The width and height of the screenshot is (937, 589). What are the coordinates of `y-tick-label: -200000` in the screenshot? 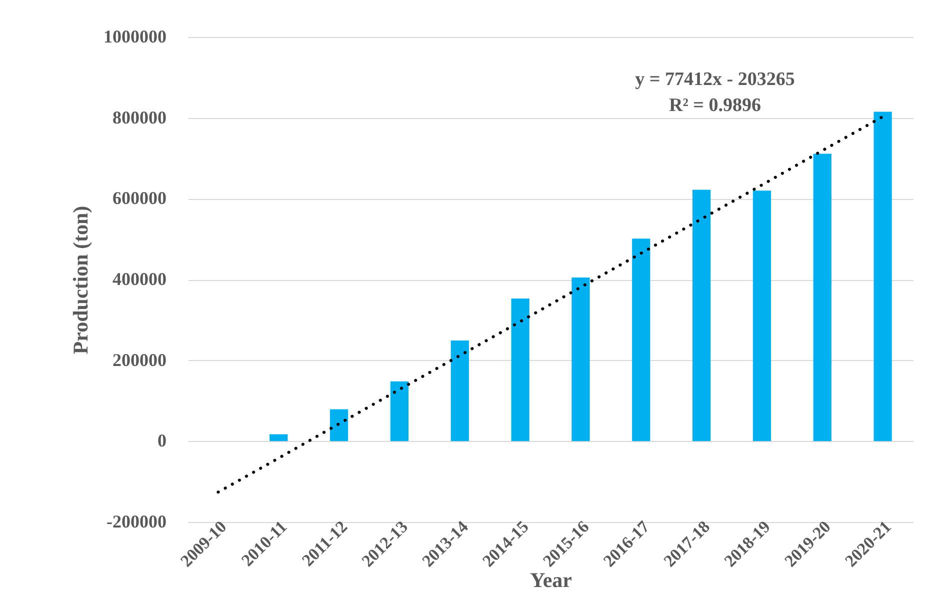 It's located at (136, 522).